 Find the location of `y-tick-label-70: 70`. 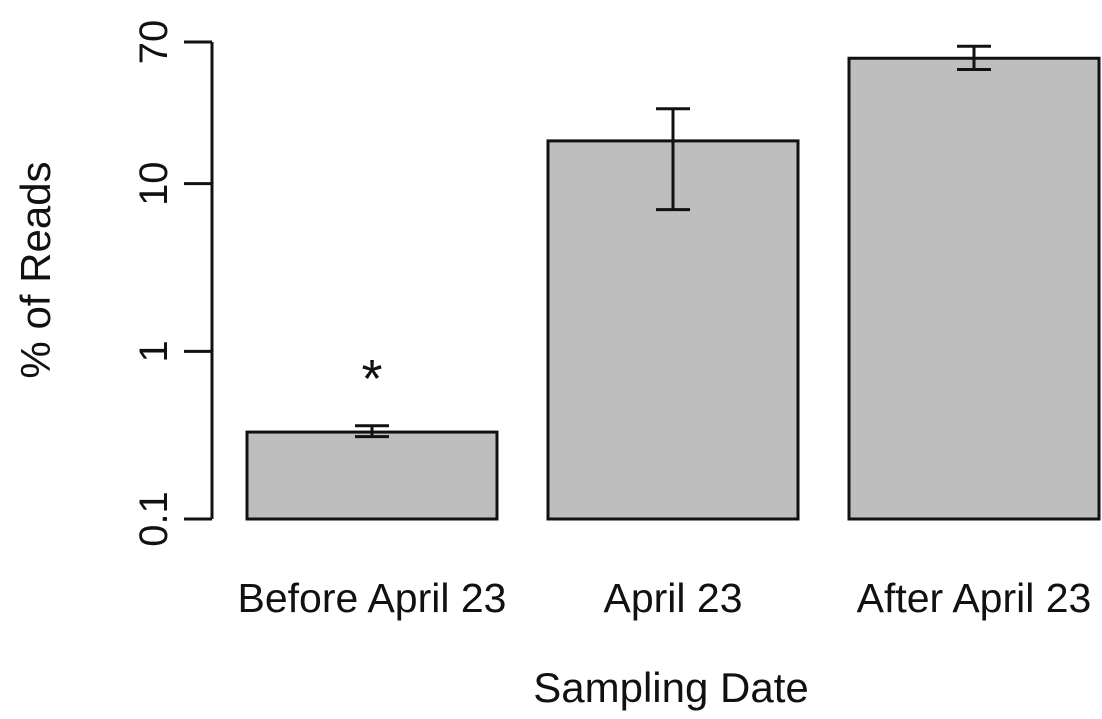

y-tick-label-70: 70 is located at coordinates (154, 42).